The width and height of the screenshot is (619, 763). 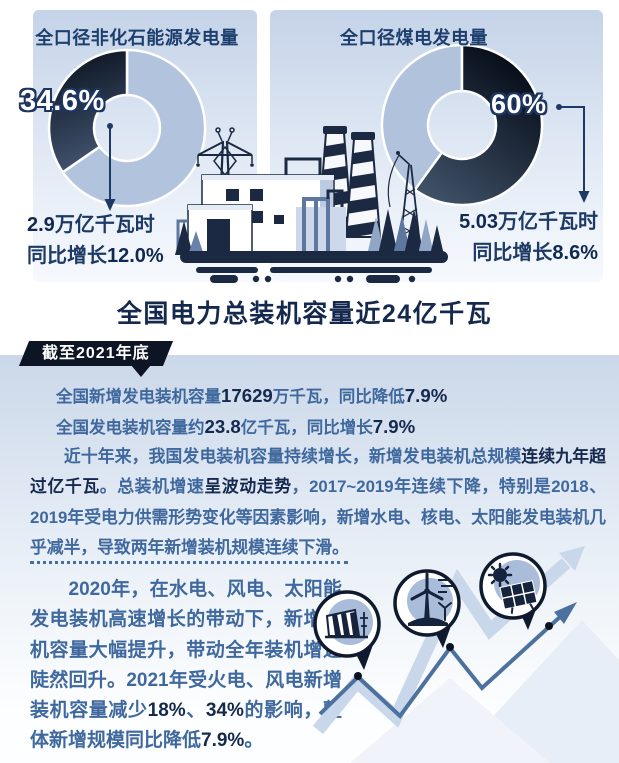 What do you see at coordinates (528, 238) in the screenshot?
I see `value-annotation-coal: 5.03万亿千瓦时 同比增长8.6%` at bounding box center [528, 238].